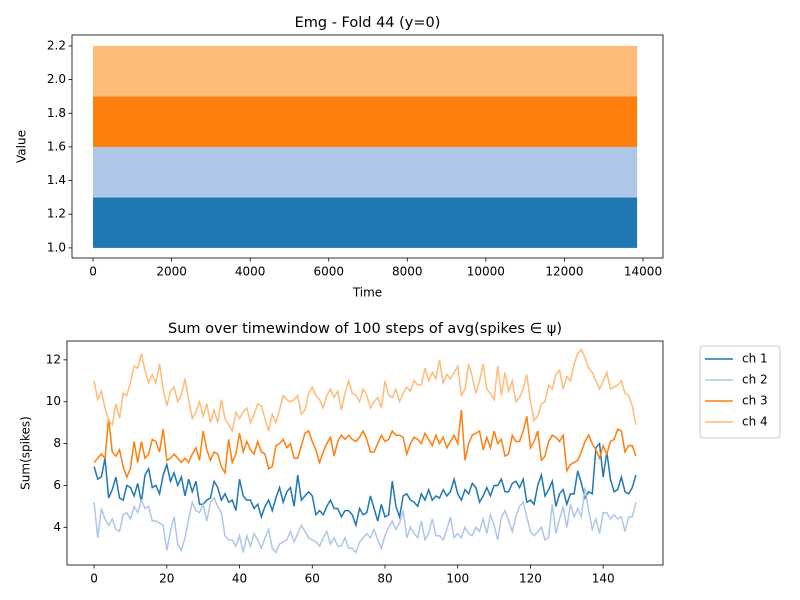  What do you see at coordinates (56, 79) in the screenshot?
I see `y-tick-label: 2.0` at bounding box center [56, 79].